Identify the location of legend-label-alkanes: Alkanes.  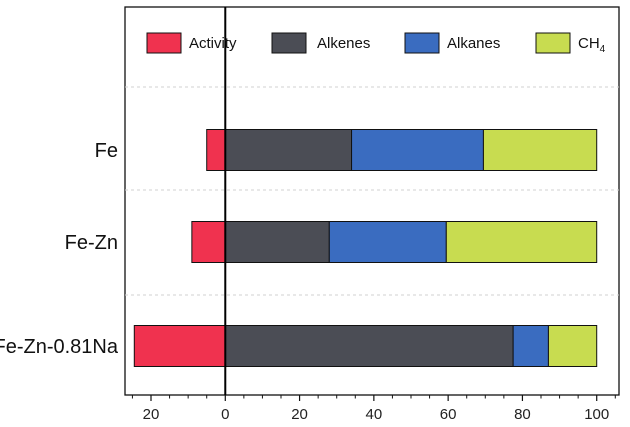
(473, 43).